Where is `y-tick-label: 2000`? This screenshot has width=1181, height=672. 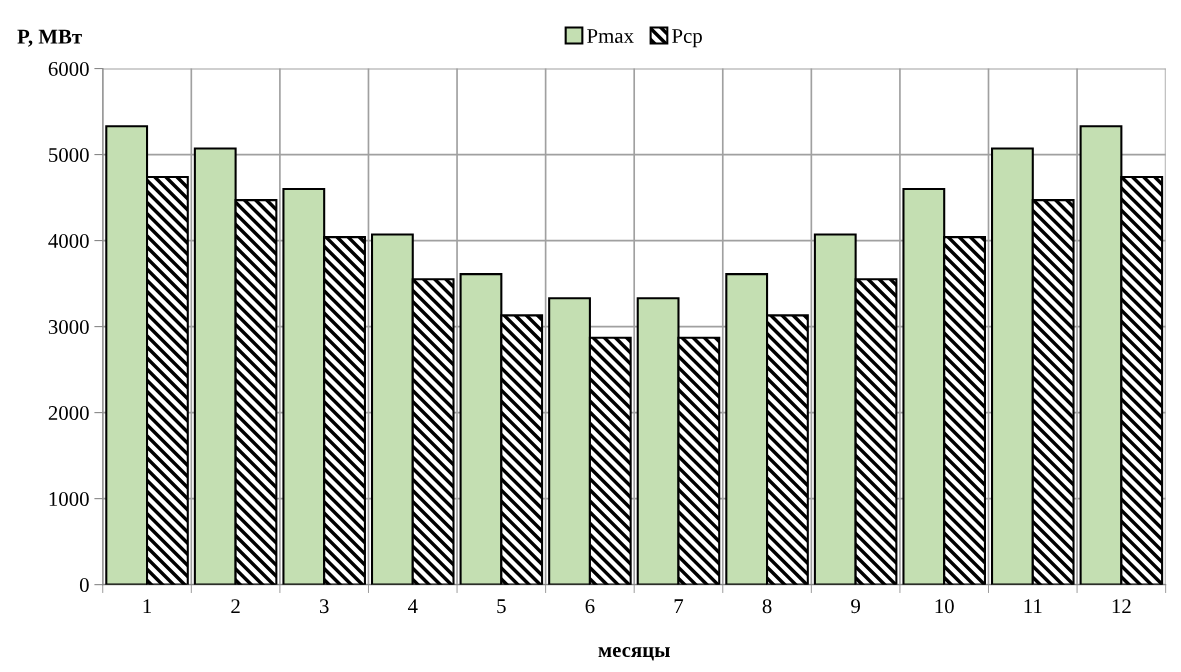
y-tick-label: 2000 is located at coordinates (68, 413).